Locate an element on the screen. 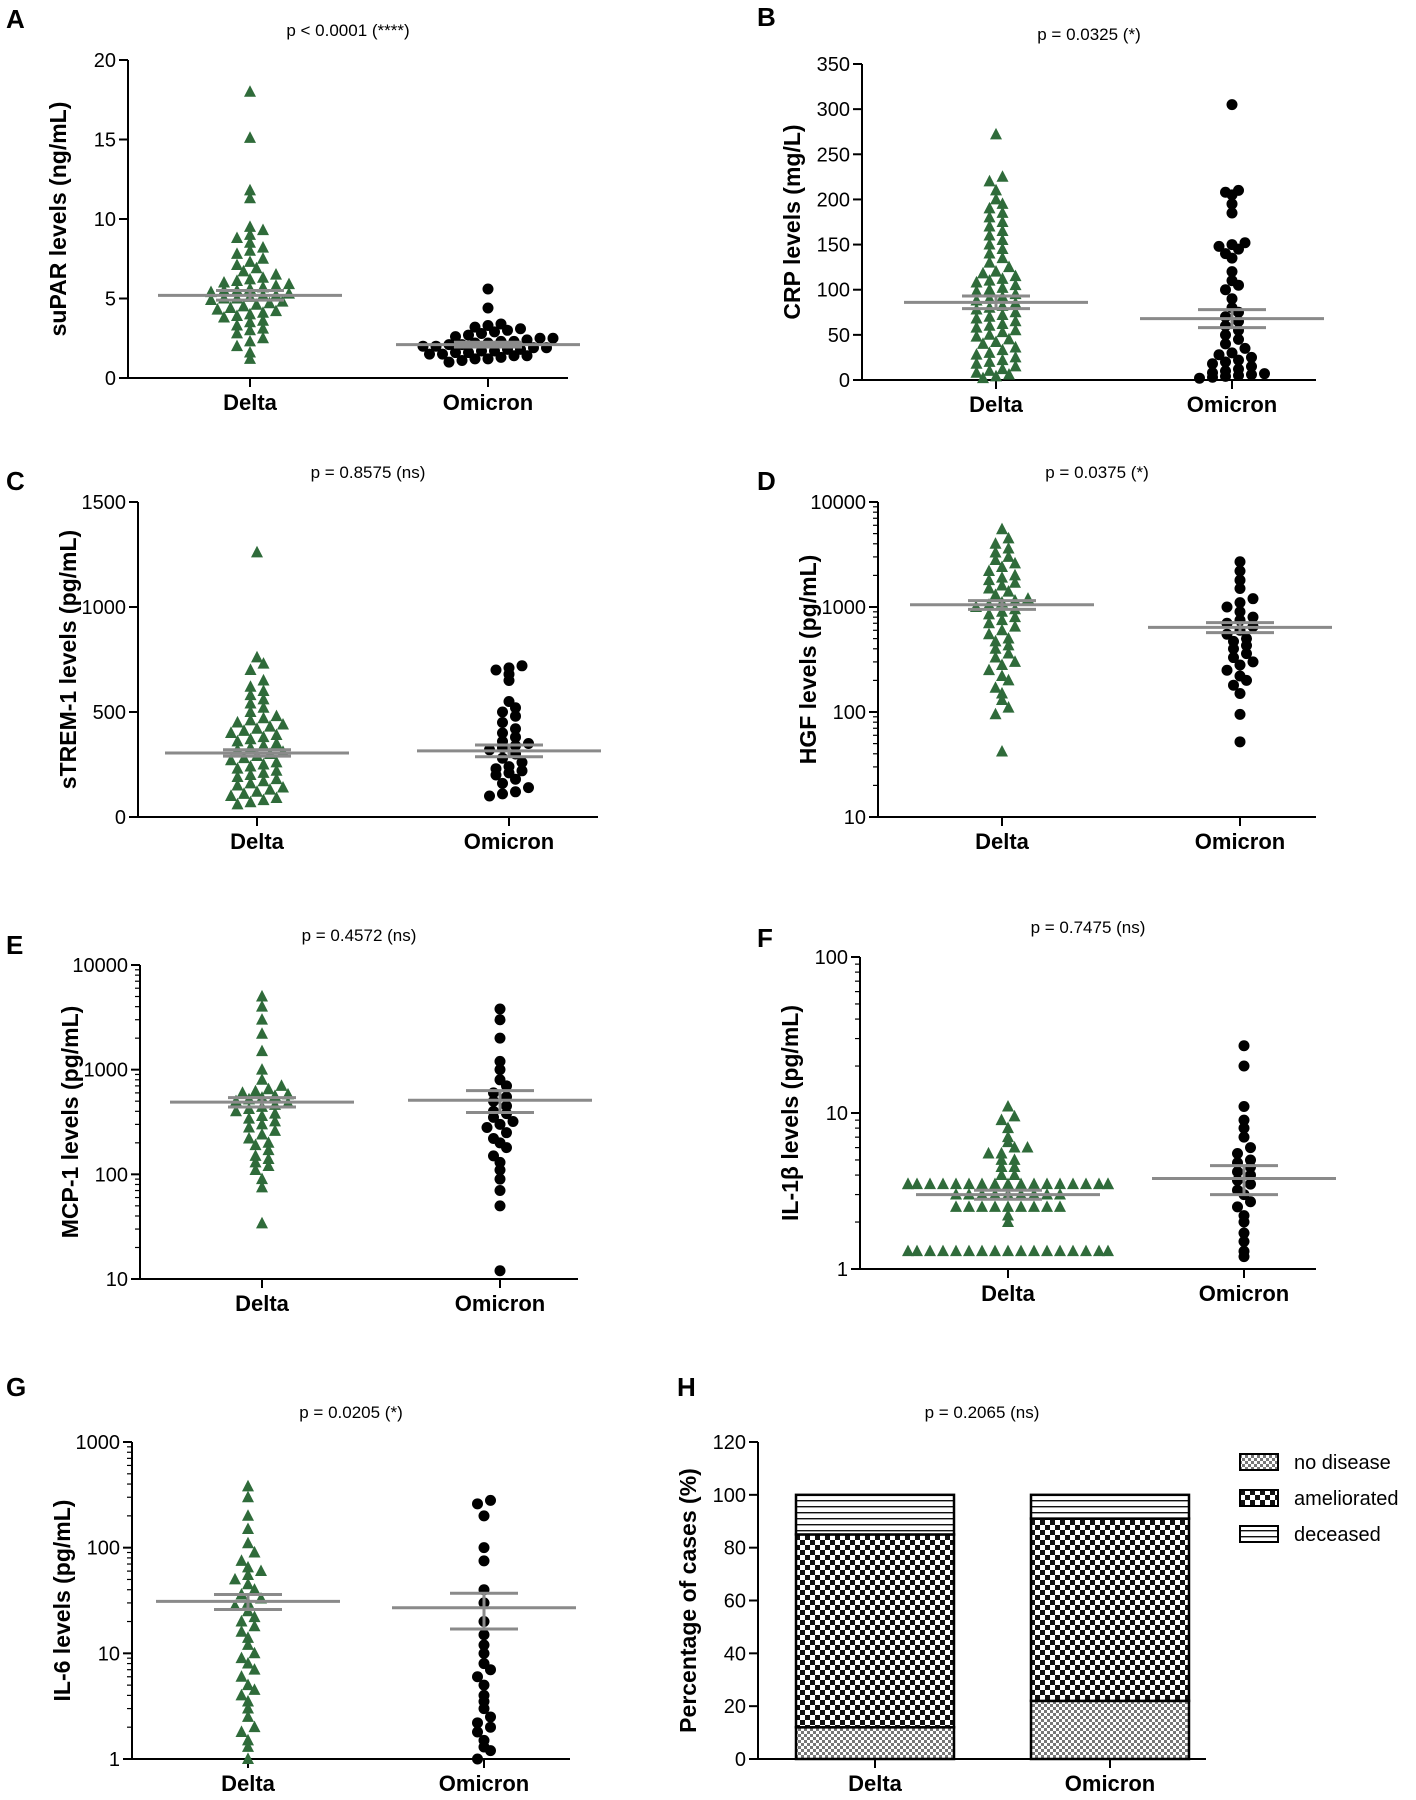  y-axis-title: IL-1β levels (pg/mL) is located at coordinates (790, 1113).